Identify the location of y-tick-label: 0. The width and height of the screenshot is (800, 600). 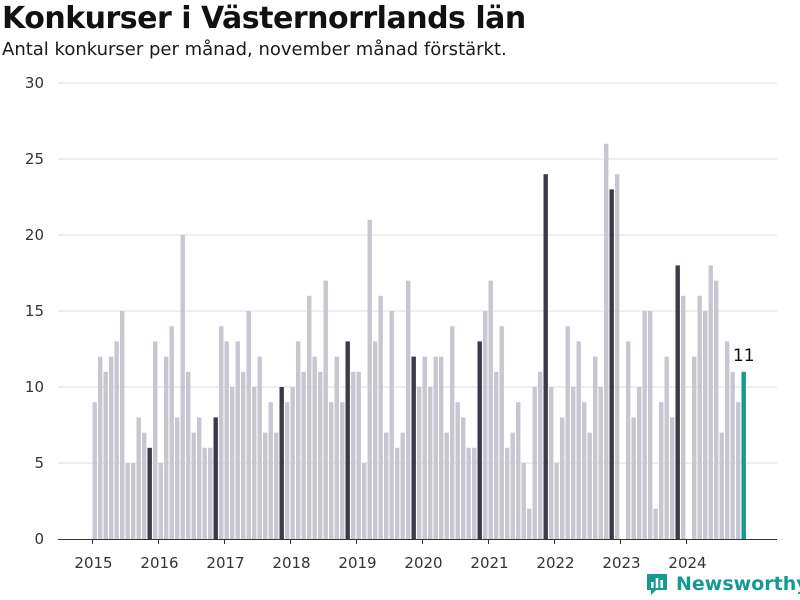
(39, 539).